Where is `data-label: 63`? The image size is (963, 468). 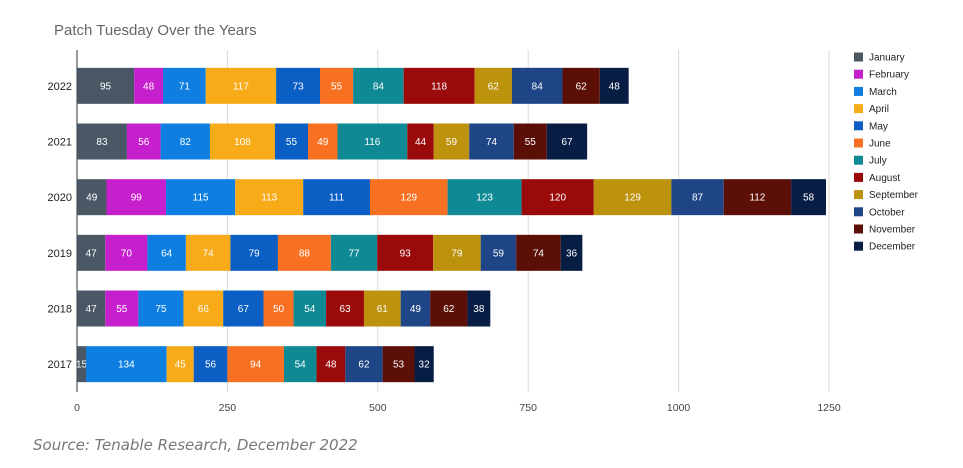
data-label: 63 is located at coordinates (345, 309).